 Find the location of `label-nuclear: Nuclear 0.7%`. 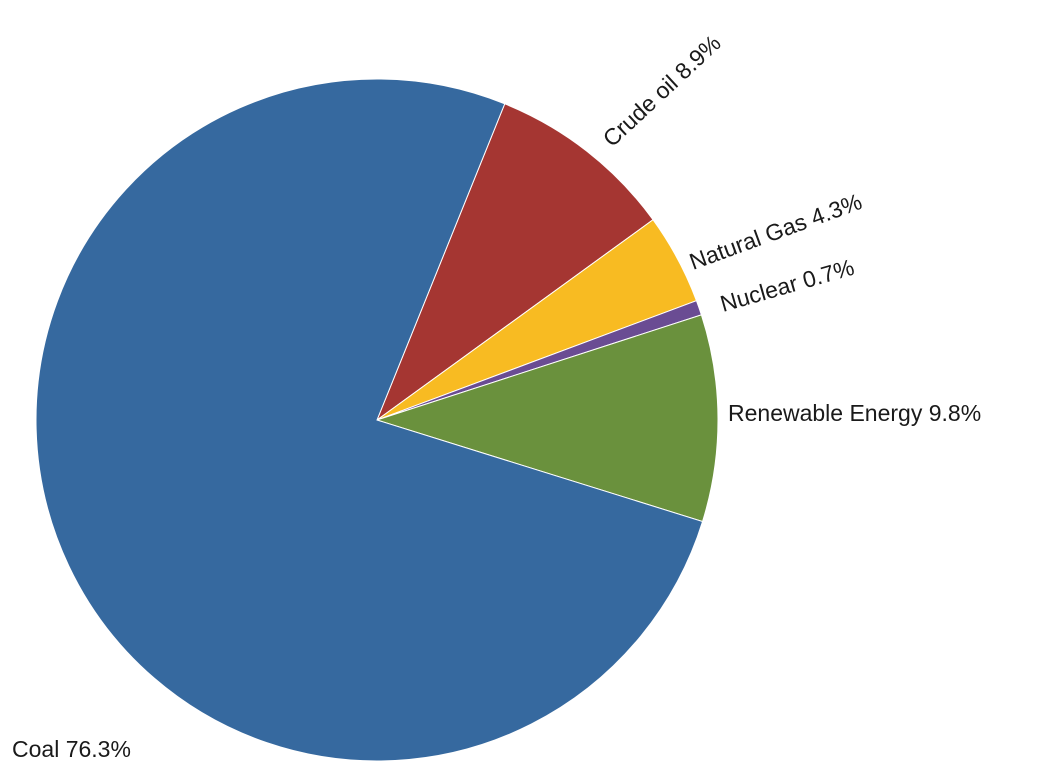

label-nuclear: Nuclear 0.7% is located at coordinates (787, 285).